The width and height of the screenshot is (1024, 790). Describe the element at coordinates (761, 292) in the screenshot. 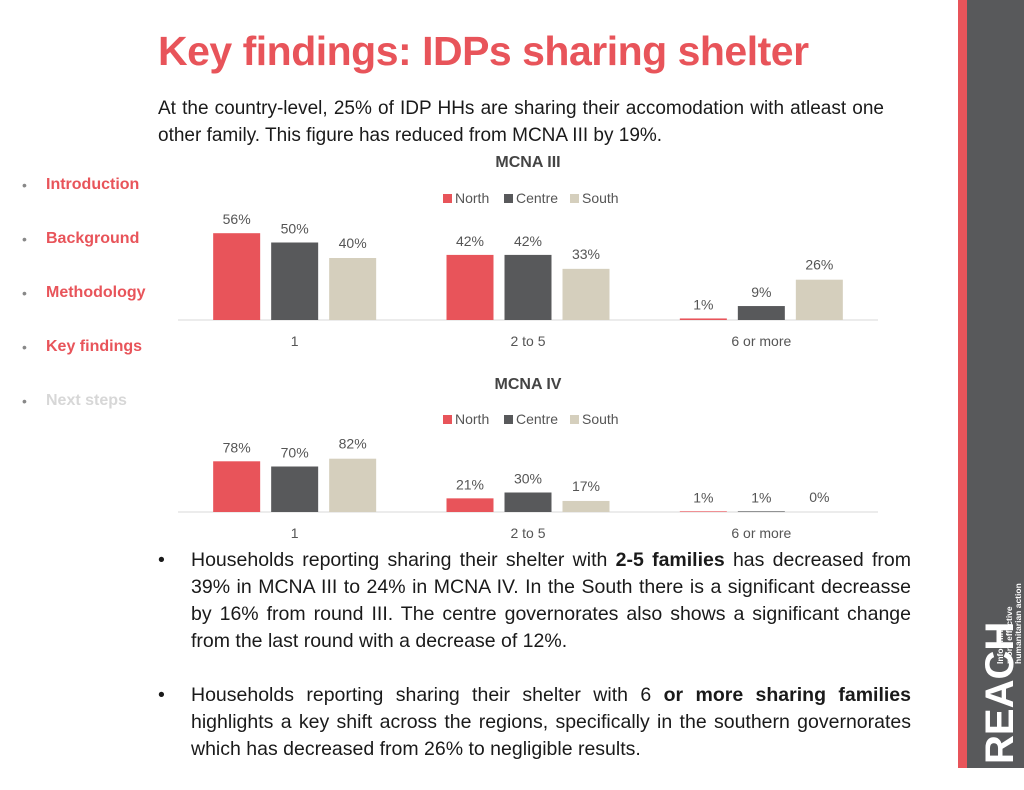

I see `data-label: 9%` at that location.